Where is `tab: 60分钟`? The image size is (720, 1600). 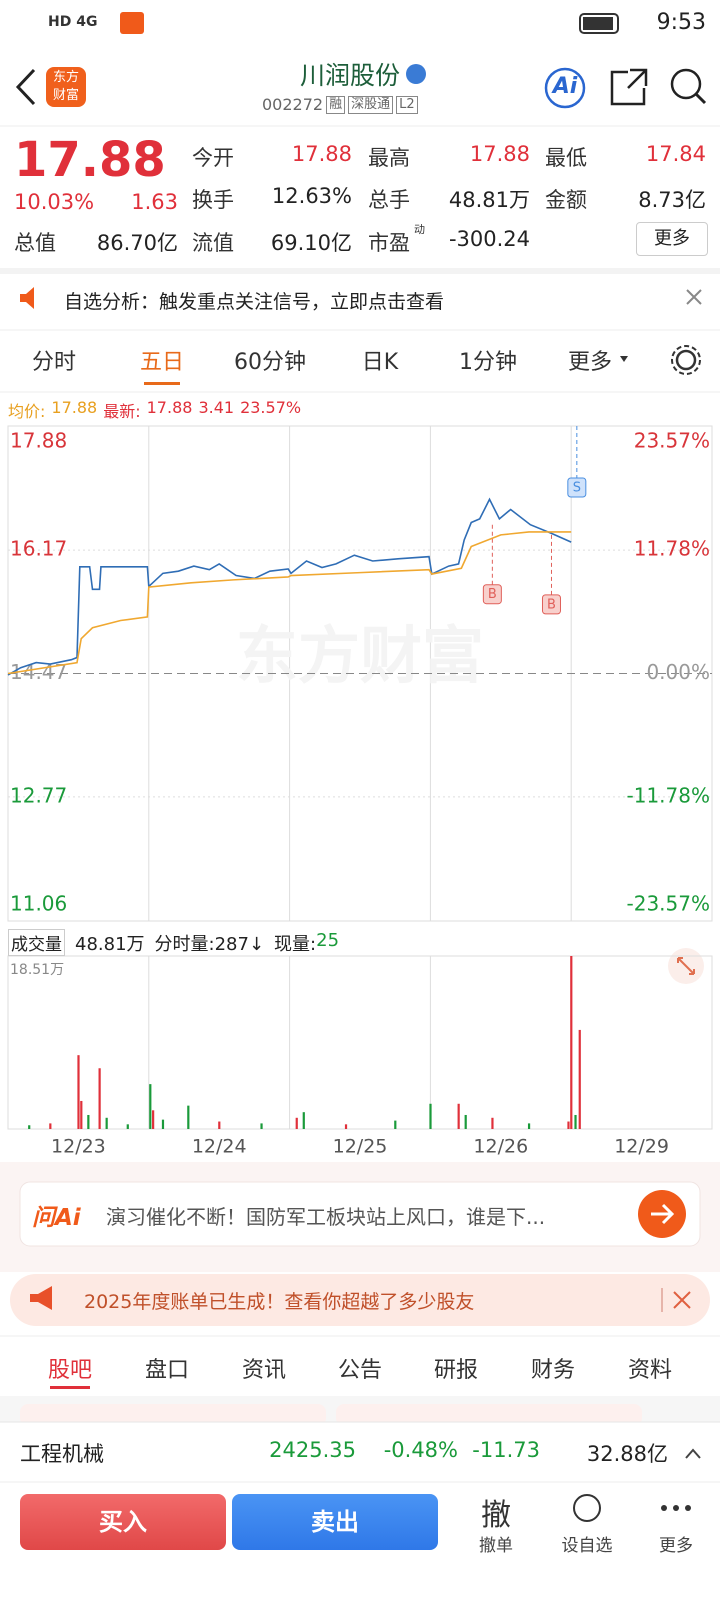 tab: 60分钟 is located at coordinates (270, 362).